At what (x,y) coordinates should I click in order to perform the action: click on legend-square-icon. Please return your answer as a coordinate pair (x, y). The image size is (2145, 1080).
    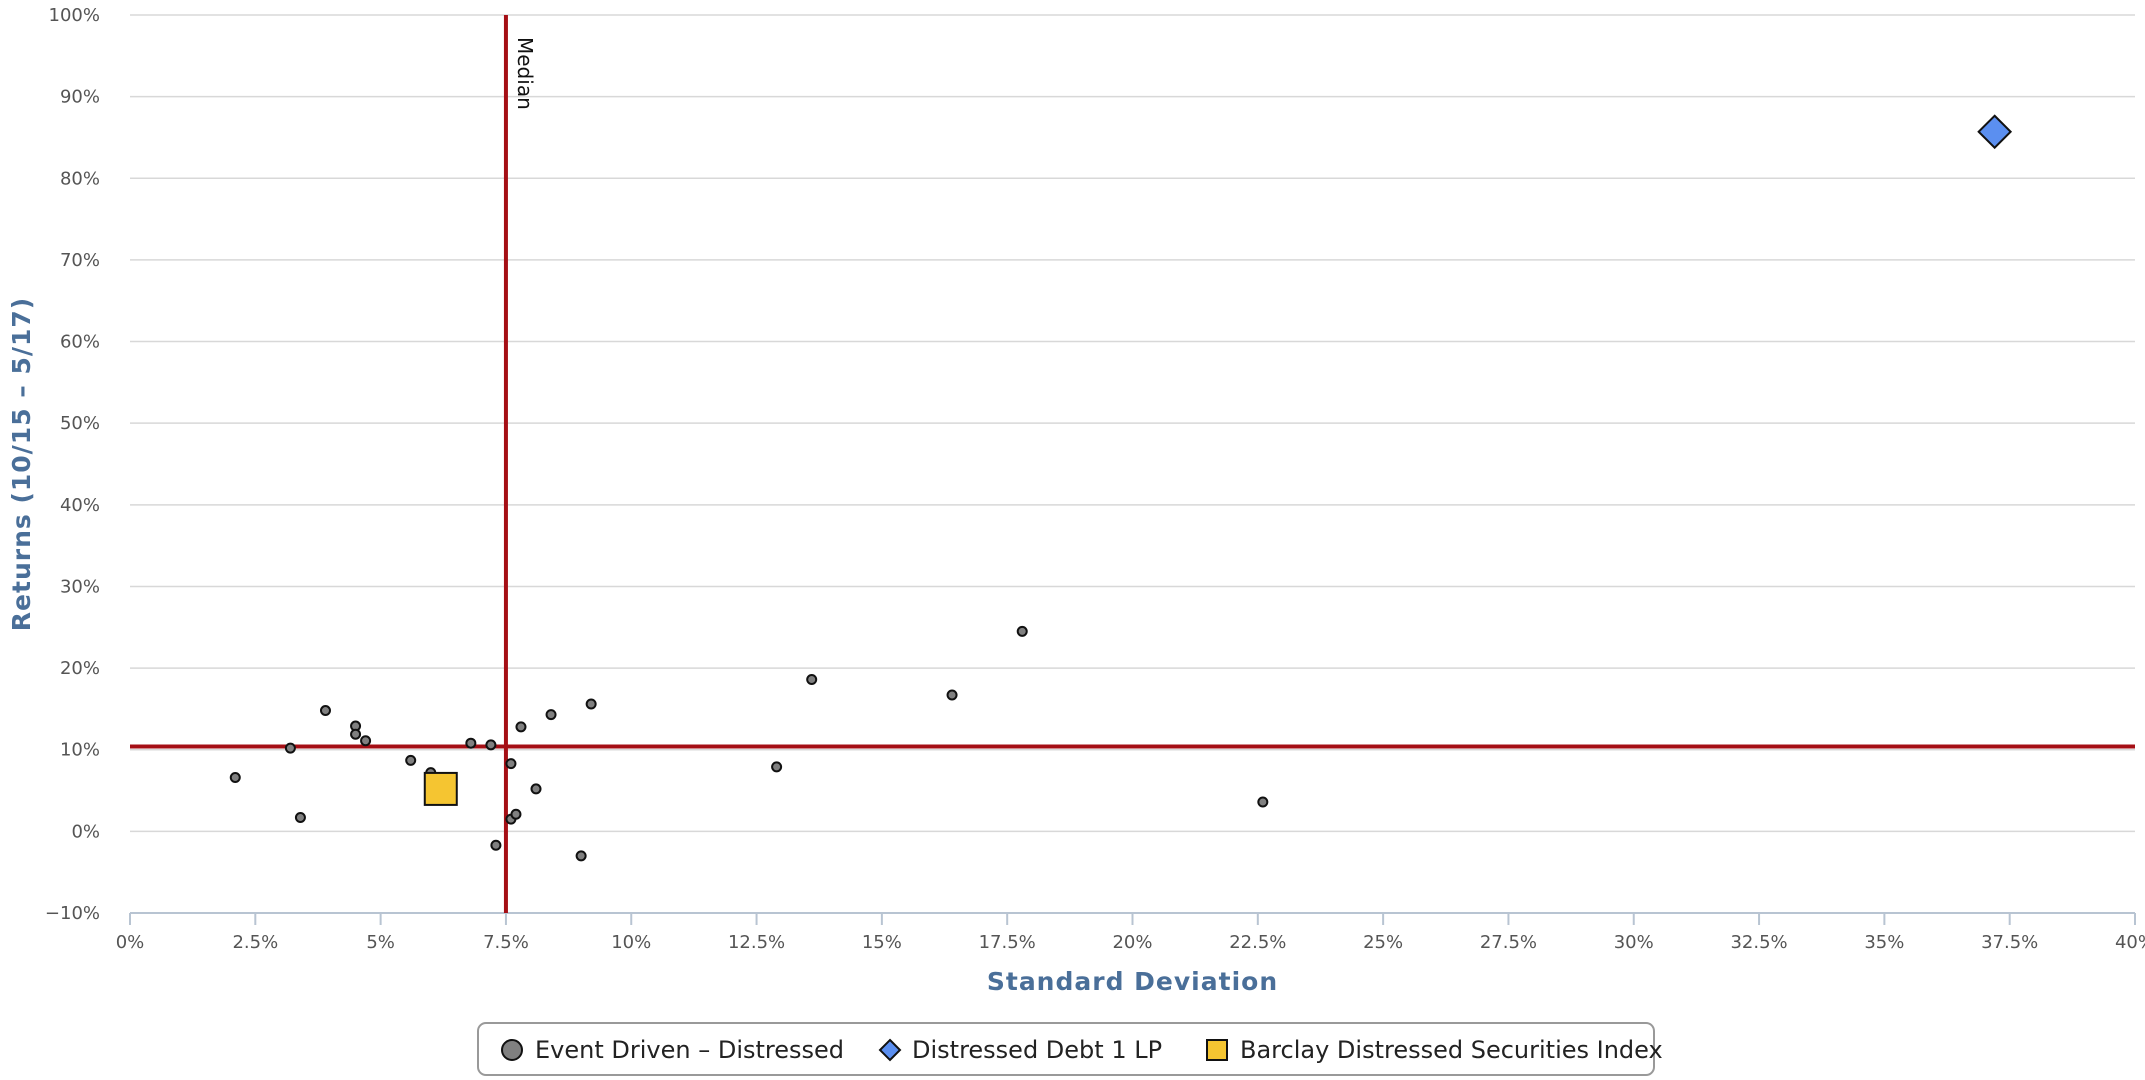
    Looking at the image, I should click on (1217, 1050).